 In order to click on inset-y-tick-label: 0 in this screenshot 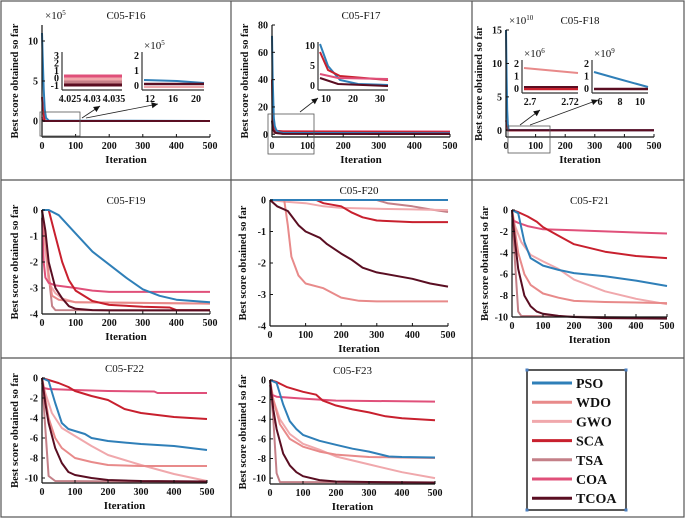, I will do `click(312, 86)`.